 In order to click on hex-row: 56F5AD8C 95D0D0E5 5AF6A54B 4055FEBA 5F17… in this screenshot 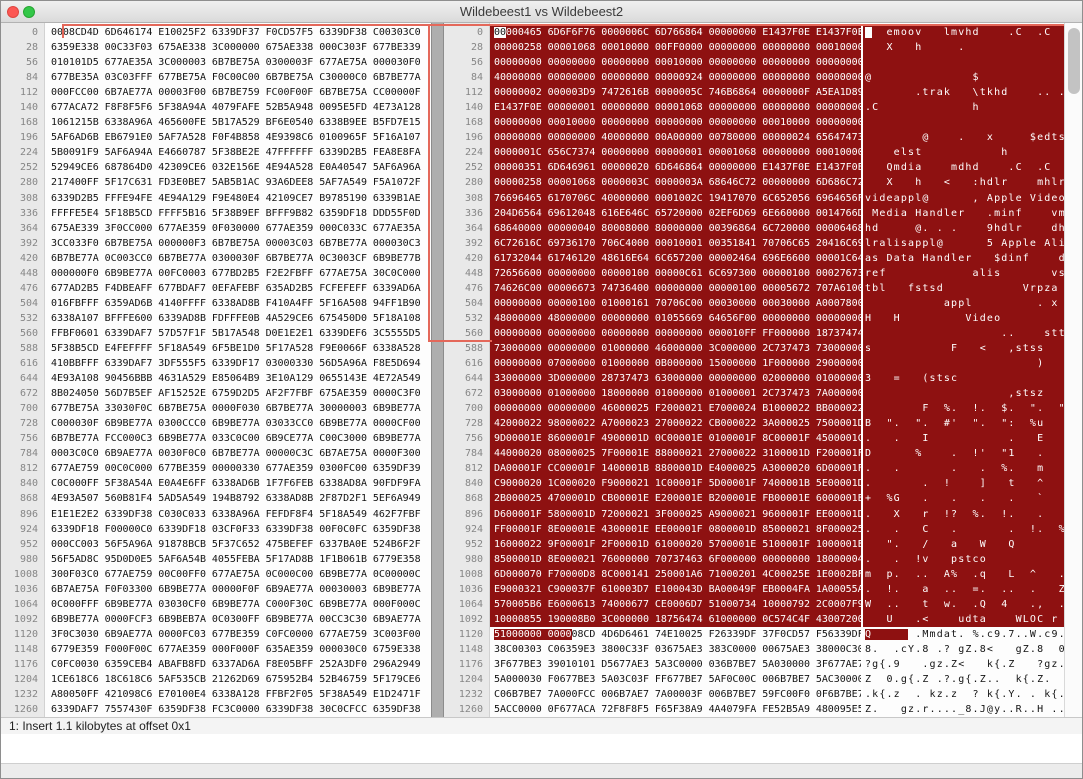, I will do `click(236, 559)`.